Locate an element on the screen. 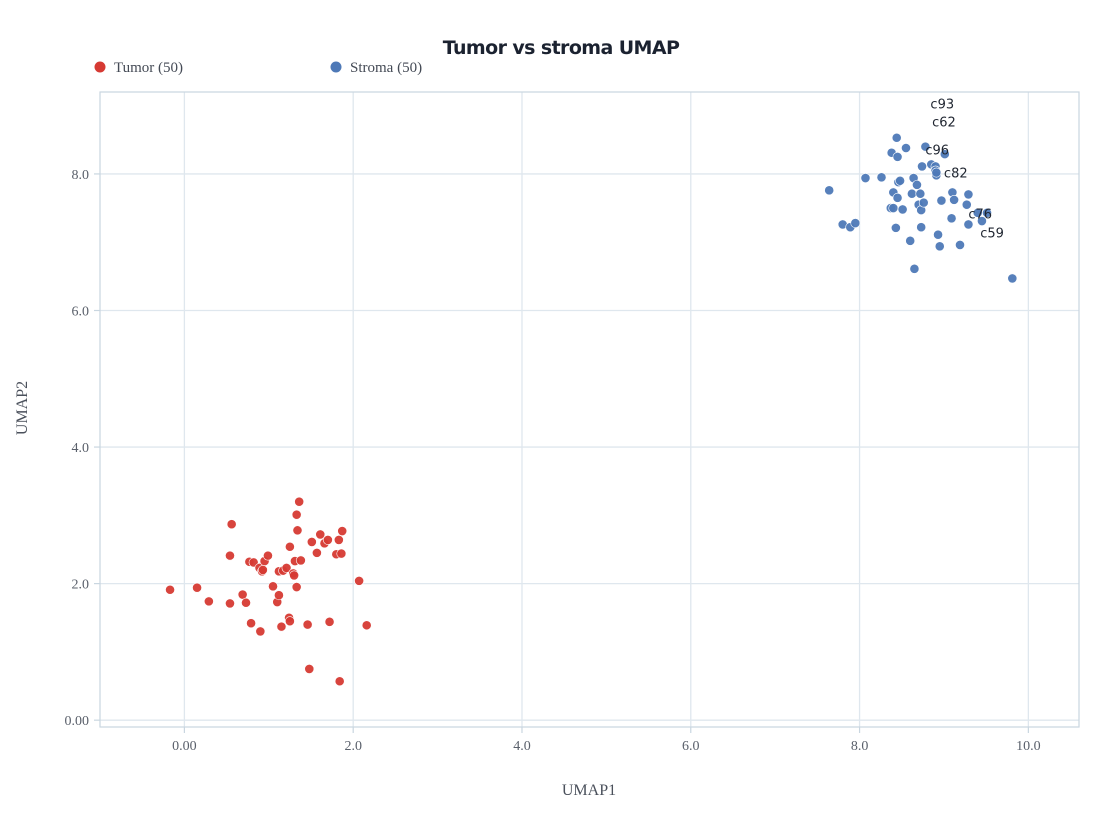  x-tick-label: 6.0 is located at coordinates (691, 746).